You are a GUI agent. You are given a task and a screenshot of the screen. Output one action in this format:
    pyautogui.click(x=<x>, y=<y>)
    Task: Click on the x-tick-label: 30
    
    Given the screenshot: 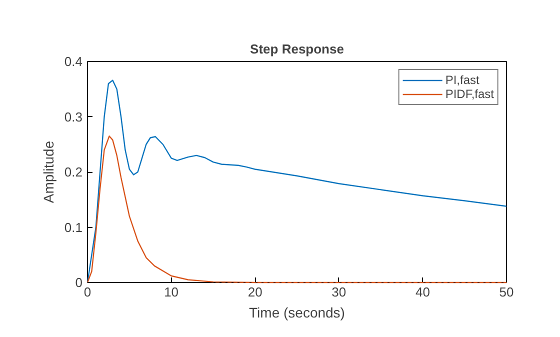 What is the action you would take?
    pyautogui.click(x=339, y=292)
    